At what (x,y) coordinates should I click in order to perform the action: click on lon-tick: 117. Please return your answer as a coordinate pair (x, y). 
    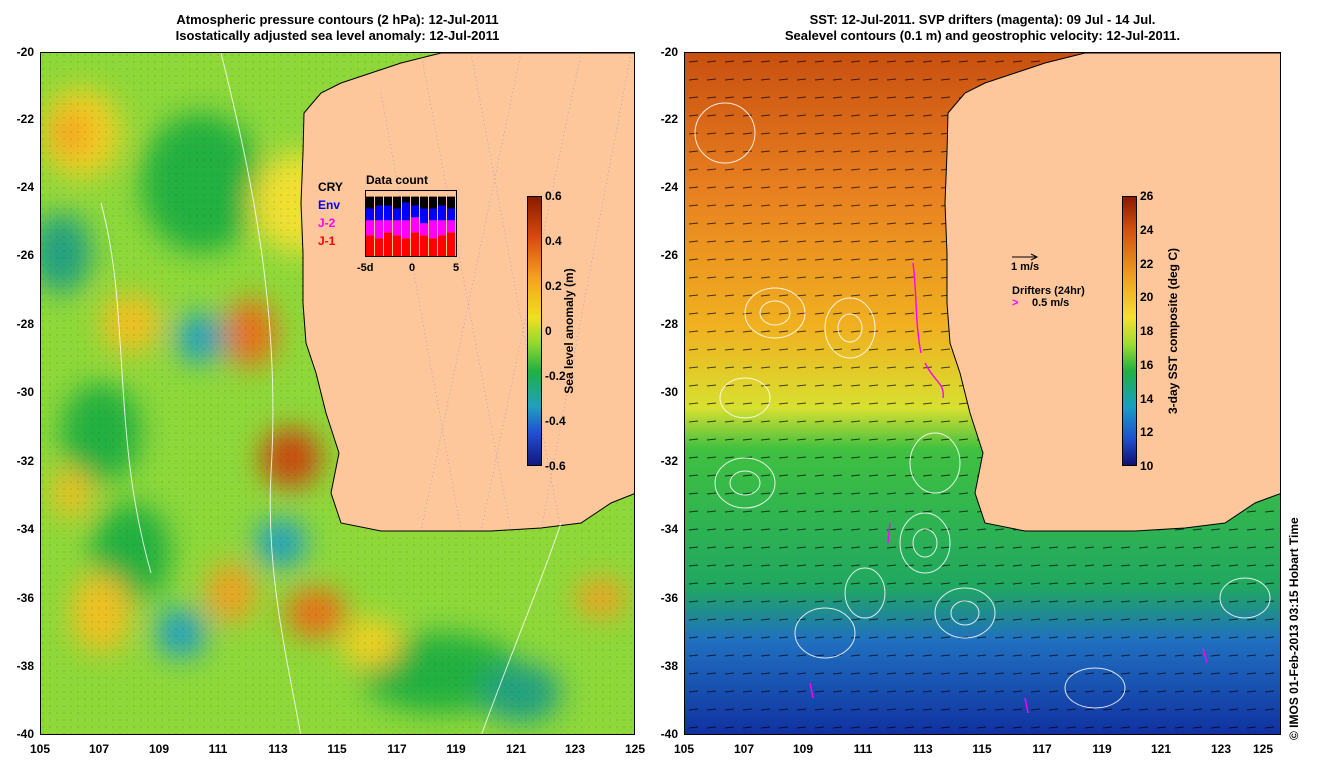
    Looking at the image, I should click on (397, 749).